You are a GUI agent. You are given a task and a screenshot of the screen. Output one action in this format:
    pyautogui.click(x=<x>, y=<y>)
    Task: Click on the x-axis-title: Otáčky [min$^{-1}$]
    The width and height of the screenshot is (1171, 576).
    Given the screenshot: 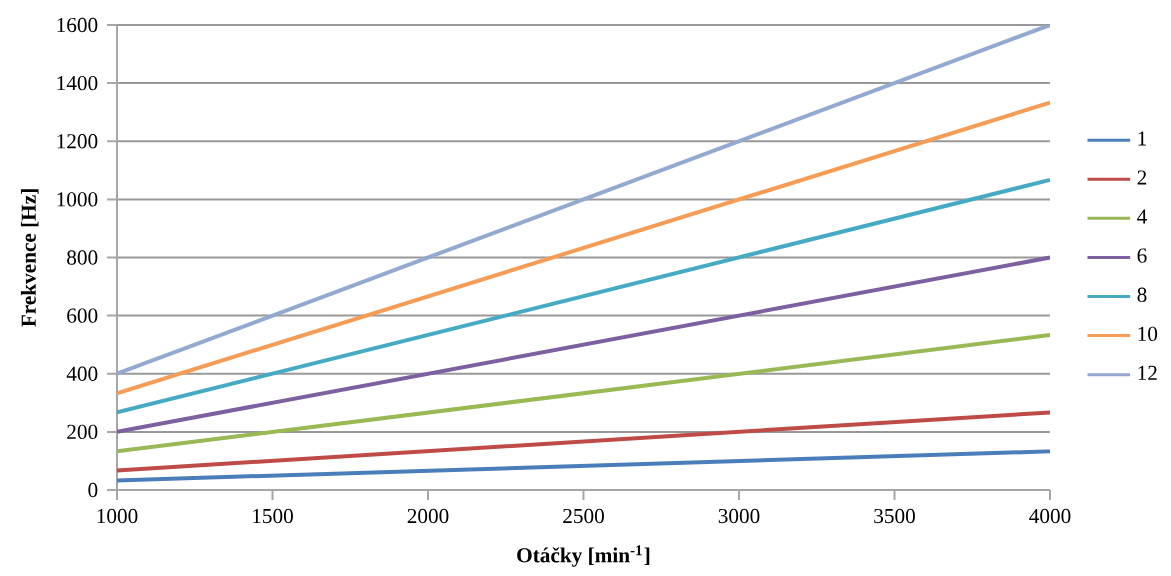 What is the action you would take?
    pyautogui.click(x=583, y=556)
    